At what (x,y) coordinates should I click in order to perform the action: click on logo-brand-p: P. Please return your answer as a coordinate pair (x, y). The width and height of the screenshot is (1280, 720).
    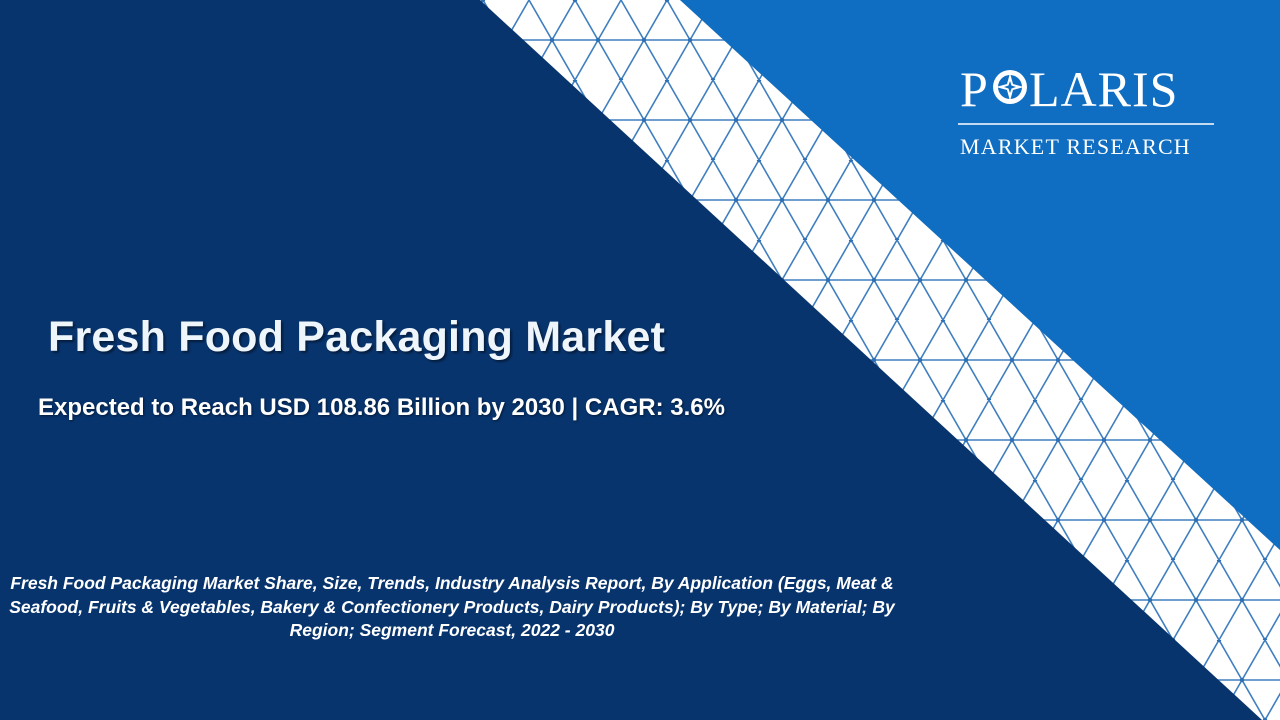
    Looking at the image, I should click on (974, 89).